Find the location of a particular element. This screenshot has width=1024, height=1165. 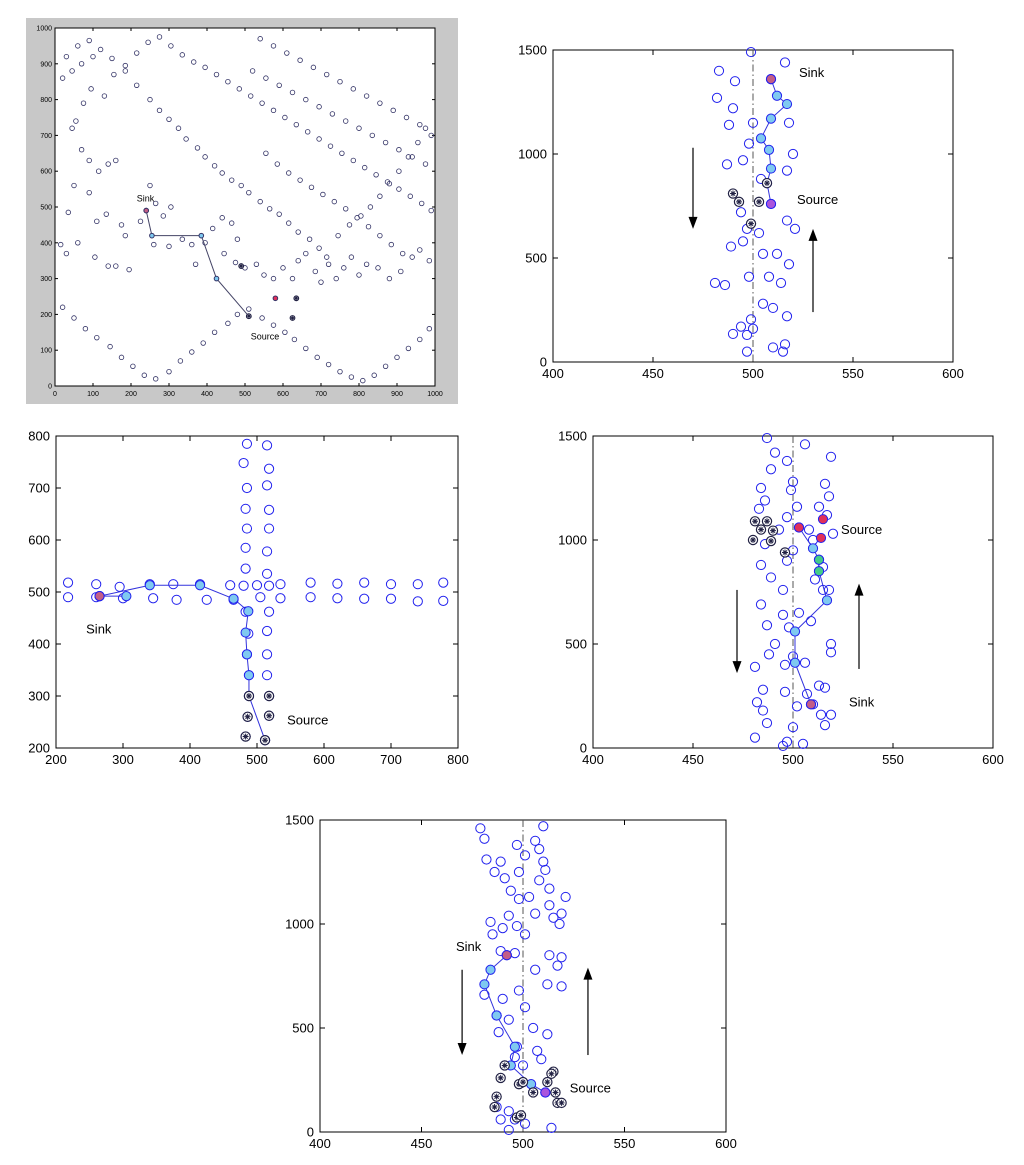

sink-node is located at coordinates (506, 955).